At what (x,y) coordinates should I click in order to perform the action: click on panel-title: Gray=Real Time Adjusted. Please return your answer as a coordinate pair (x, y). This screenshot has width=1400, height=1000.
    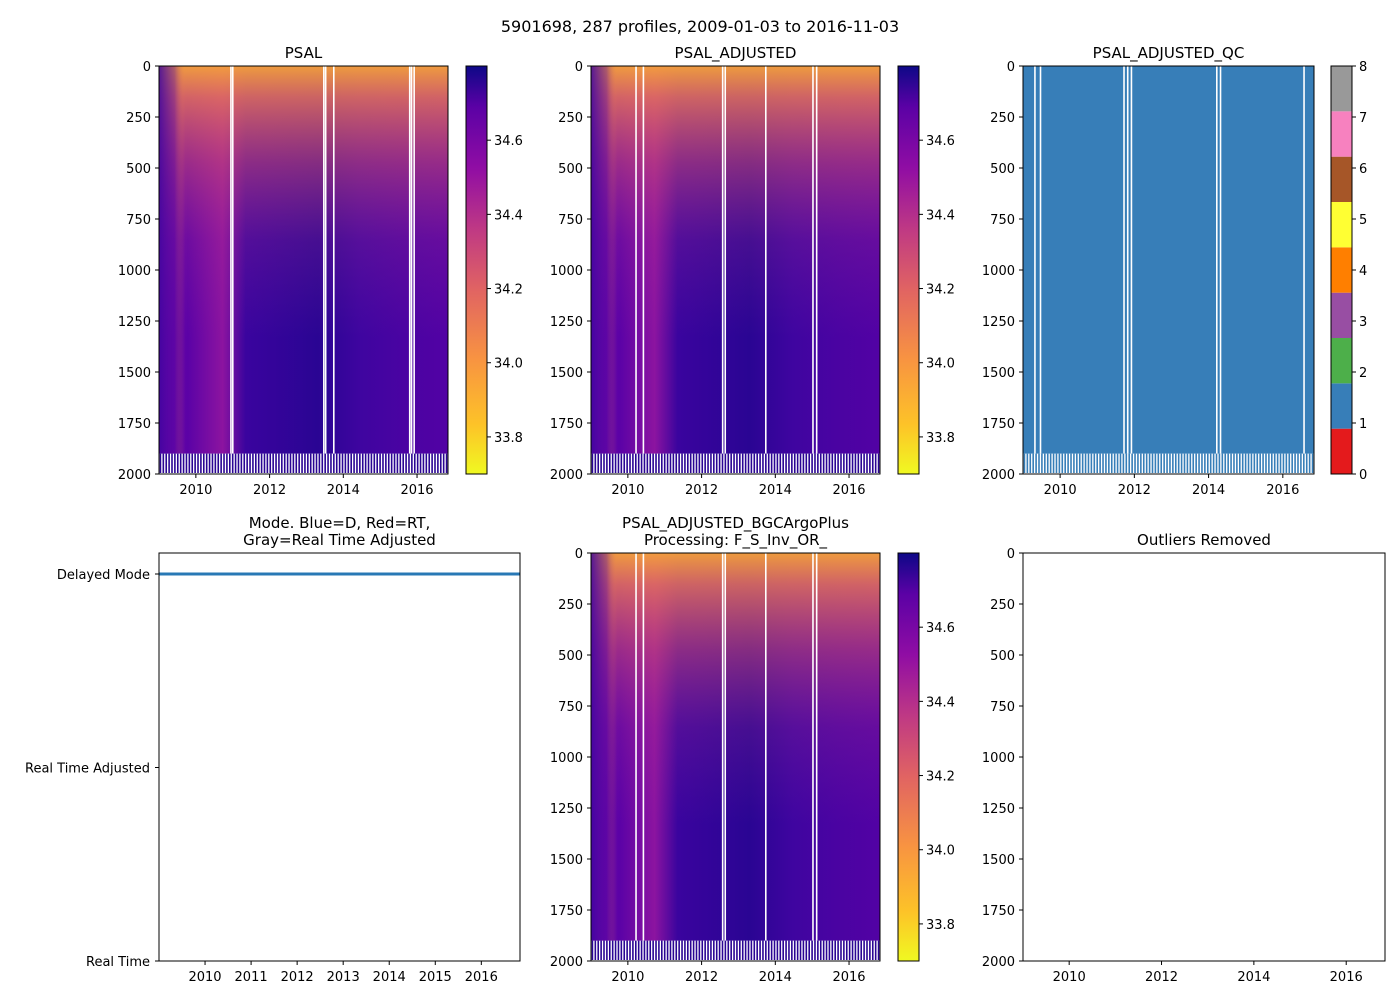
    Looking at the image, I should click on (339, 540).